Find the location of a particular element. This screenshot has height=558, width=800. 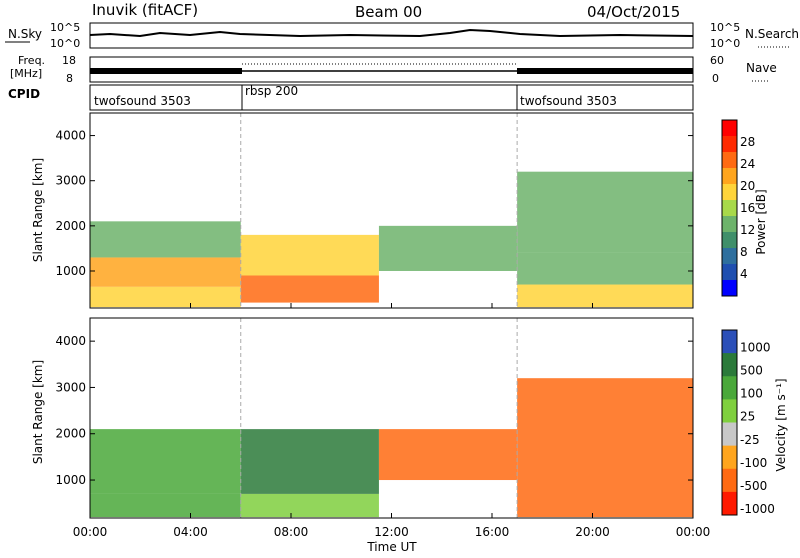

power-colorbar-tick-0: 28 is located at coordinates (747, 142).